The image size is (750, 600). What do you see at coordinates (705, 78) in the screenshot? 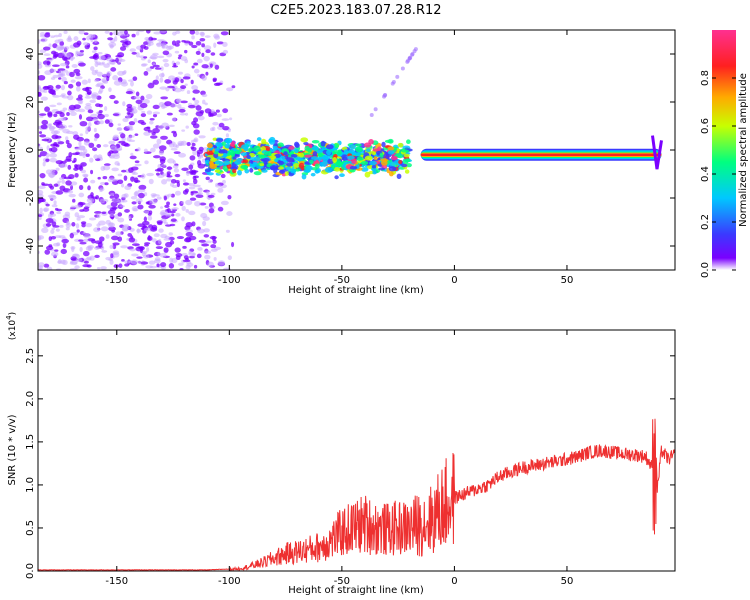
I see `colorbar-tick-label: 0.8` at bounding box center [705, 78].